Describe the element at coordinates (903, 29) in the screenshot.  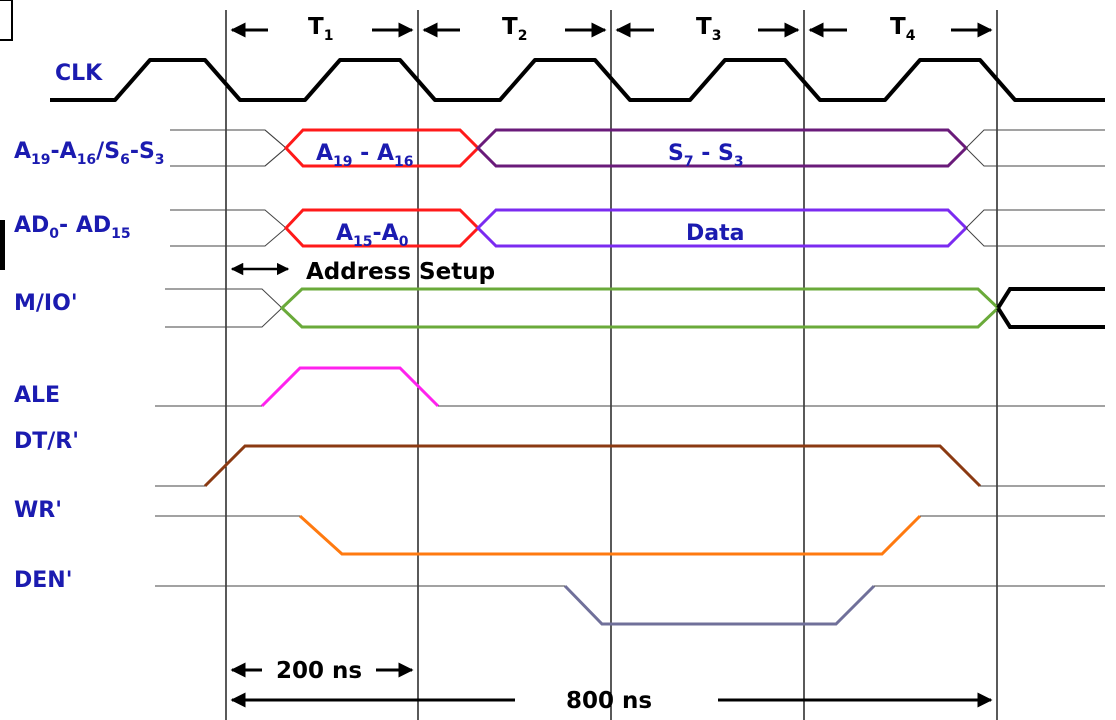
I see `period-label-t4: T4` at that location.